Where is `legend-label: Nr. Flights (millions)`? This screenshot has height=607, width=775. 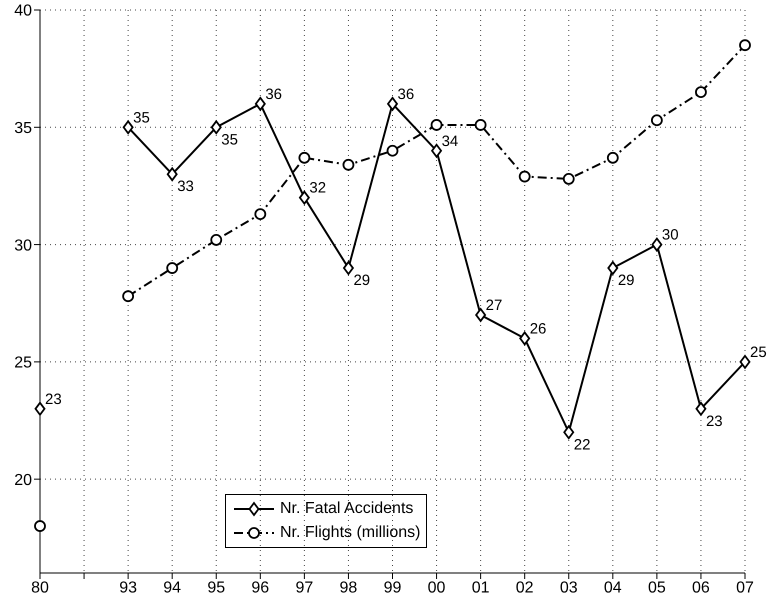 legend-label: Nr. Flights (millions) is located at coordinates (350, 533).